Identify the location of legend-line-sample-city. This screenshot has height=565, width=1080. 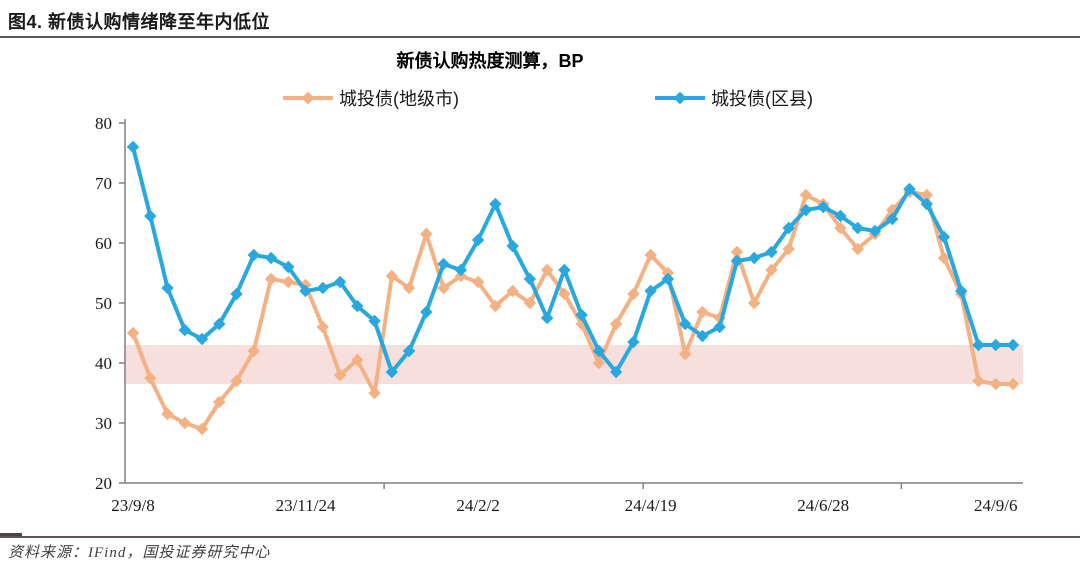
(308, 98).